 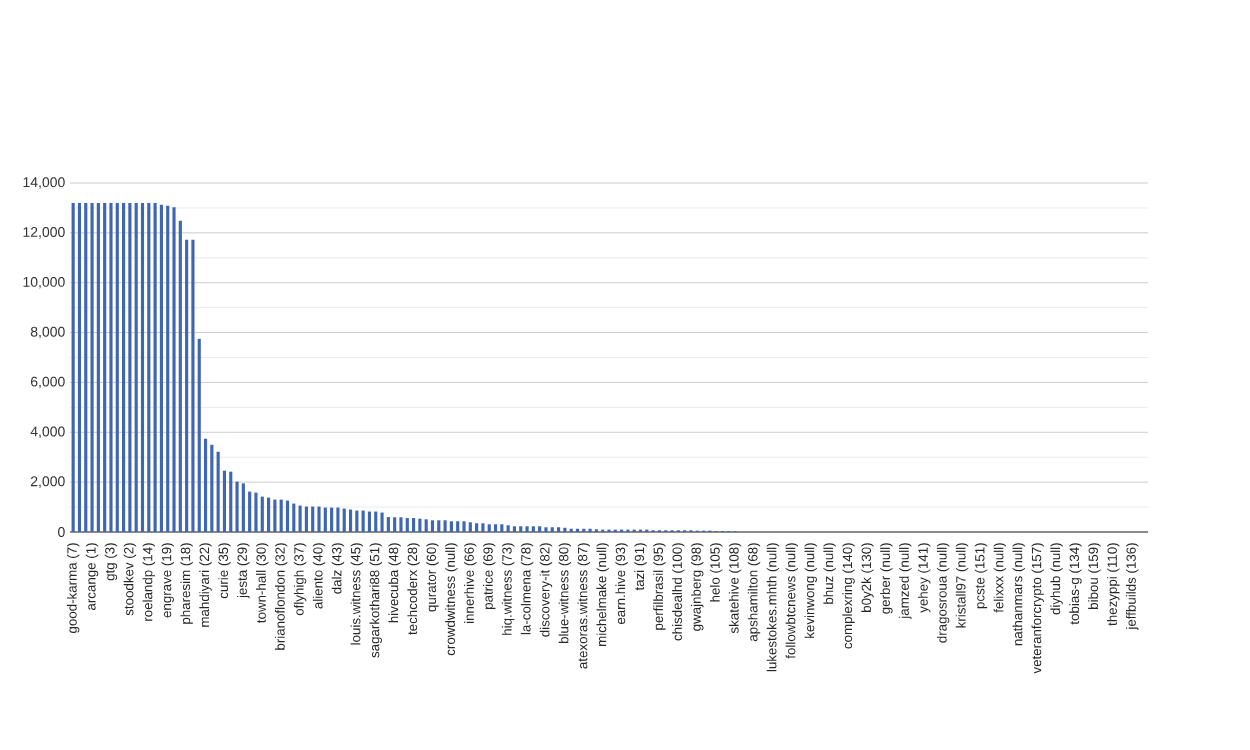 What do you see at coordinates (792, 601) in the screenshot?
I see `x-tick-label: followbtcnews (null)` at bounding box center [792, 601].